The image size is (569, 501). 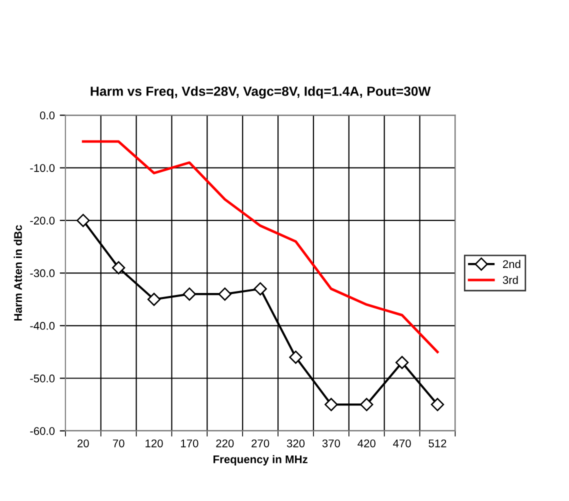 What do you see at coordinates (331, 443) in the screenshot?
I see `x-tick-label: 370` at bounding box center [331, 443].